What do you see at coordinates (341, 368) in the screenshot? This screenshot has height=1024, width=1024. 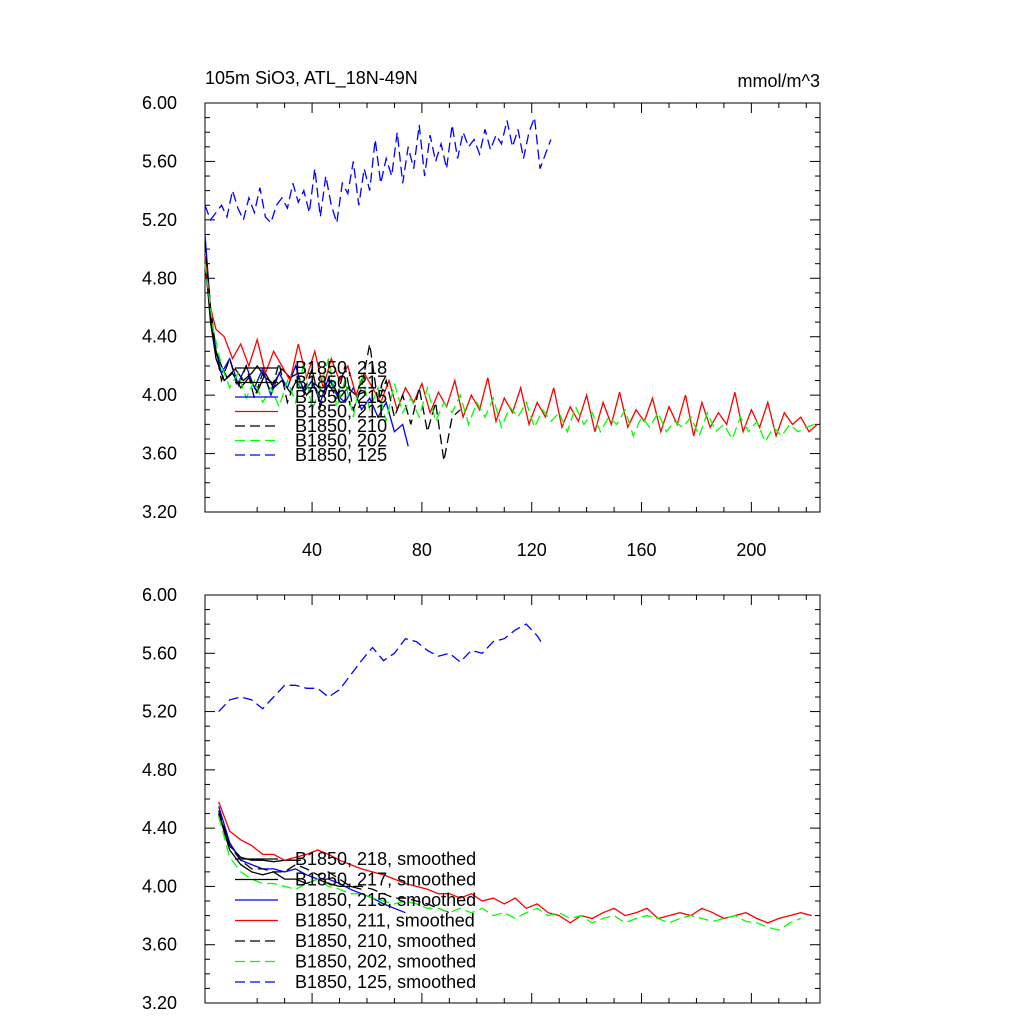 I see `legend-label: B1850, 218` at bounding box center [341, 368].